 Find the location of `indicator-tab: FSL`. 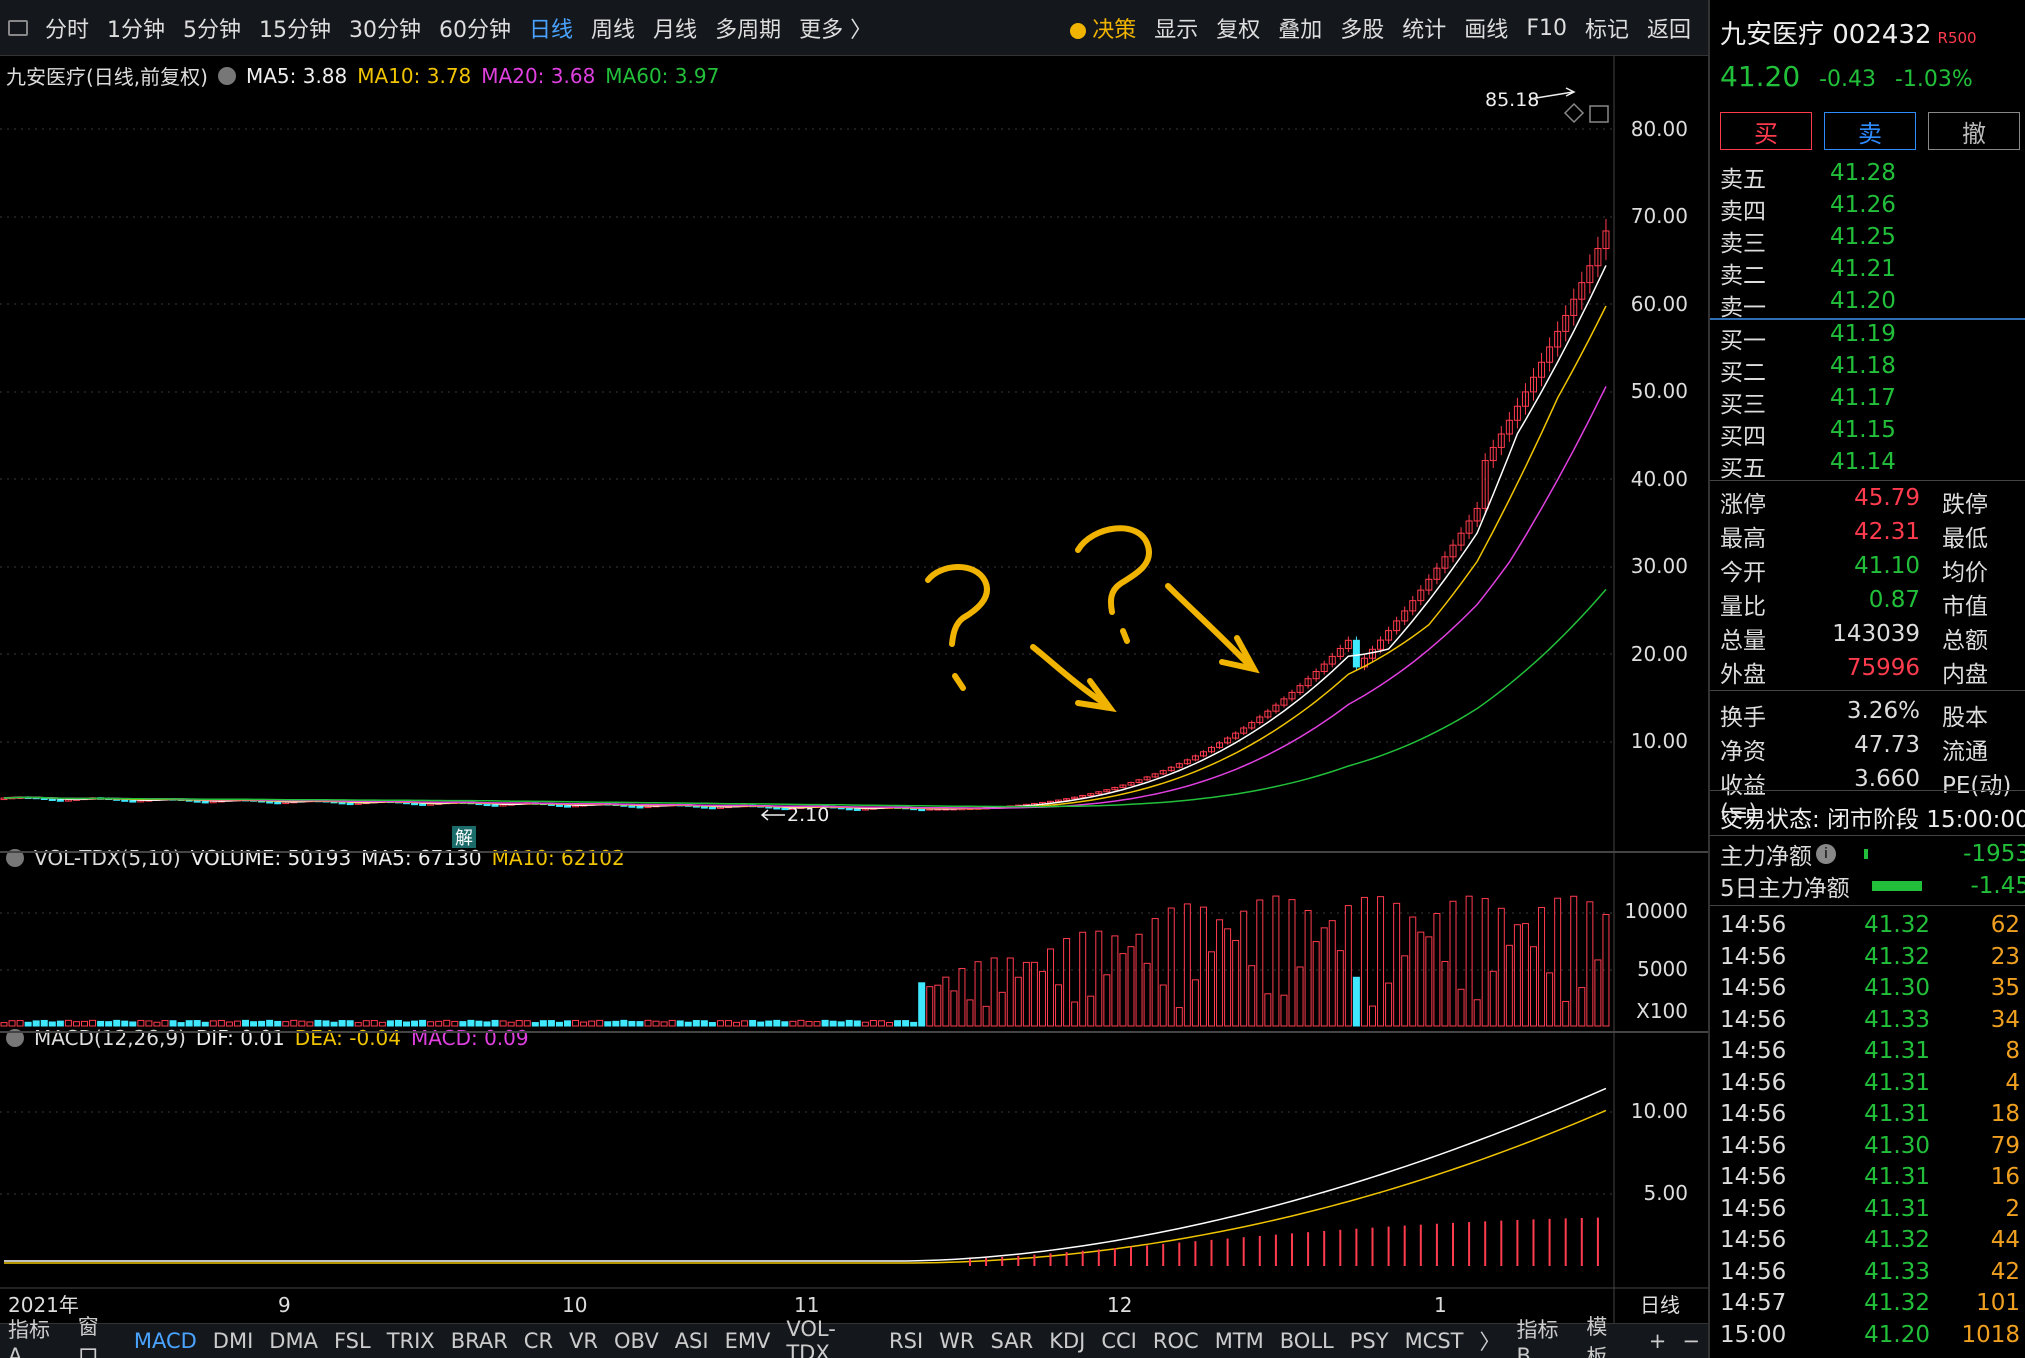

indicator-tab: FSL is located at coordinates (352, 1341).